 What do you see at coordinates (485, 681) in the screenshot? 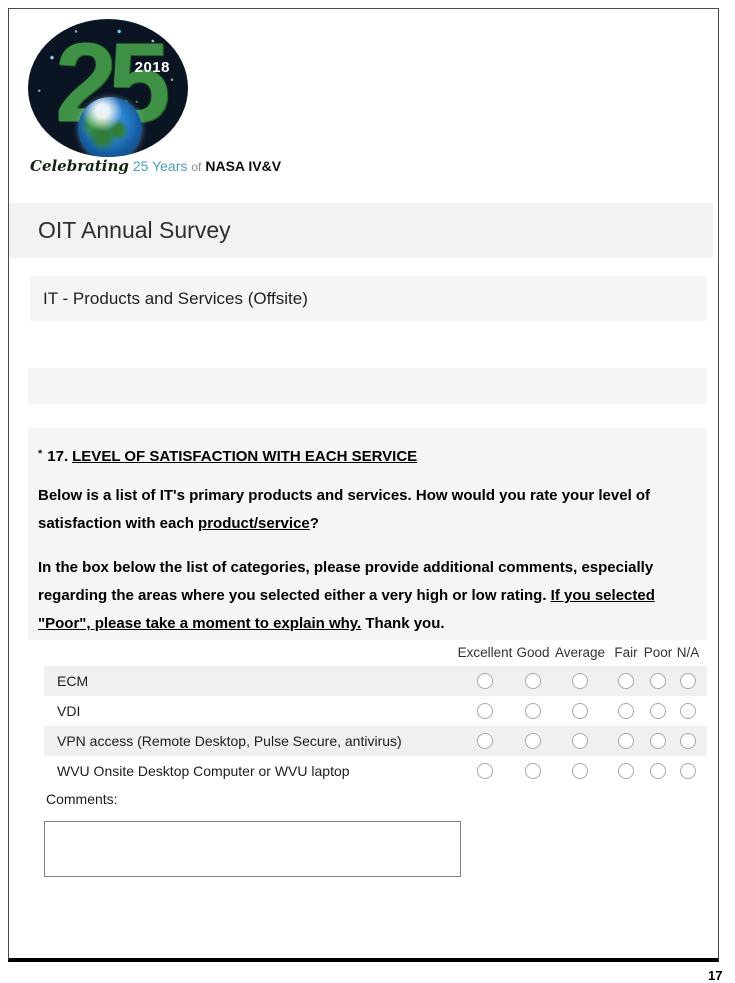
I see `radio-ecm-excellent` at bounding box center [485, 681].